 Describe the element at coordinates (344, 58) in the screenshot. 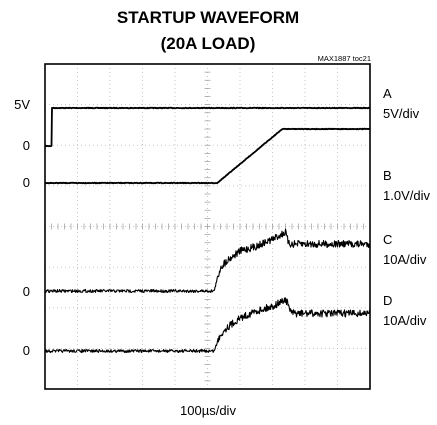

I see `figure-id-label: MAX1887 toc21` at that location.